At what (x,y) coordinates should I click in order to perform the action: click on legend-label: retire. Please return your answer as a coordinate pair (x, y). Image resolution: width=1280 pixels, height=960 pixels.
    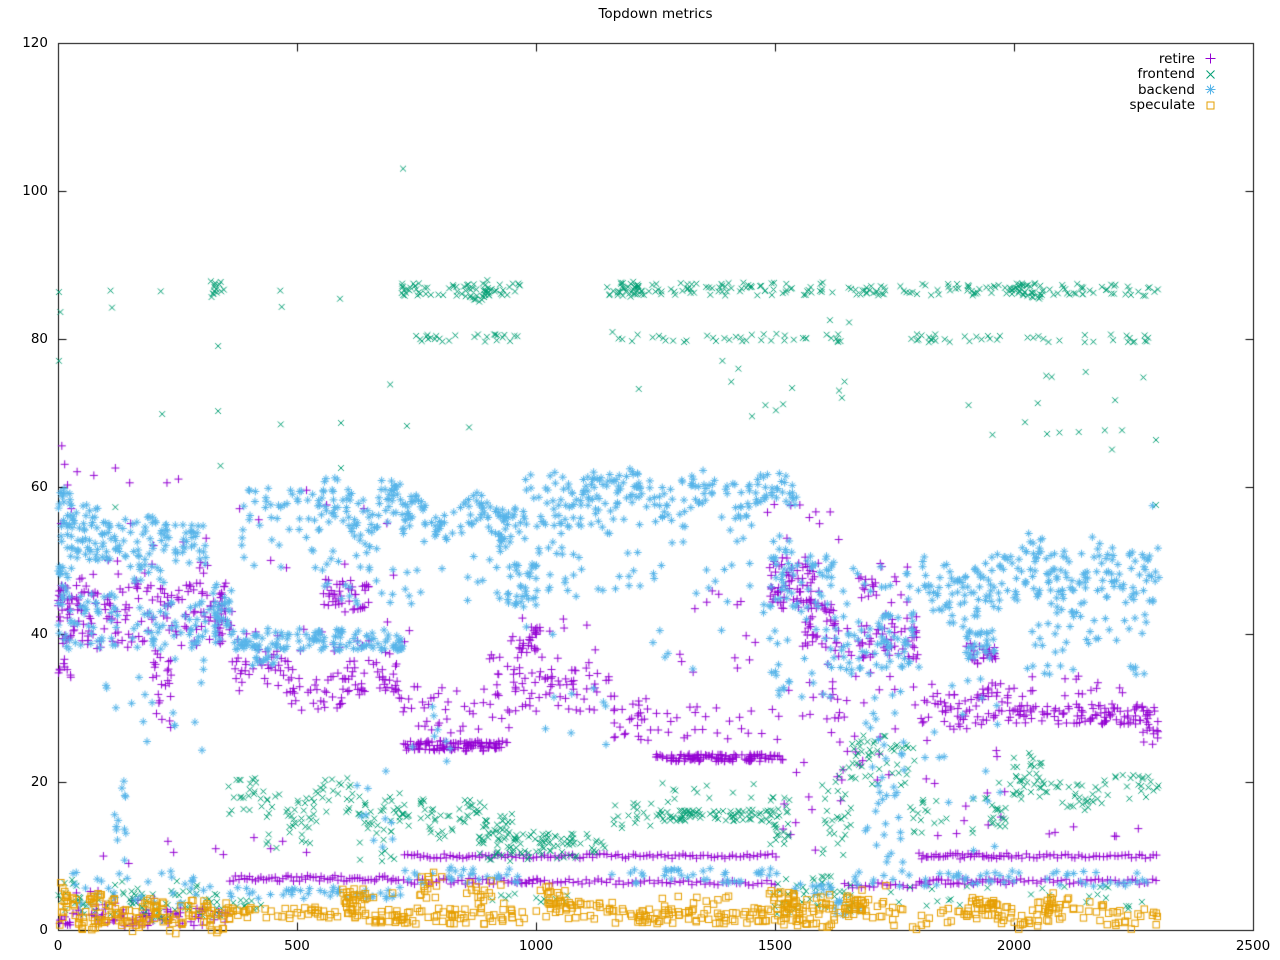
    Looking at the image, I should click on (1176, 58).